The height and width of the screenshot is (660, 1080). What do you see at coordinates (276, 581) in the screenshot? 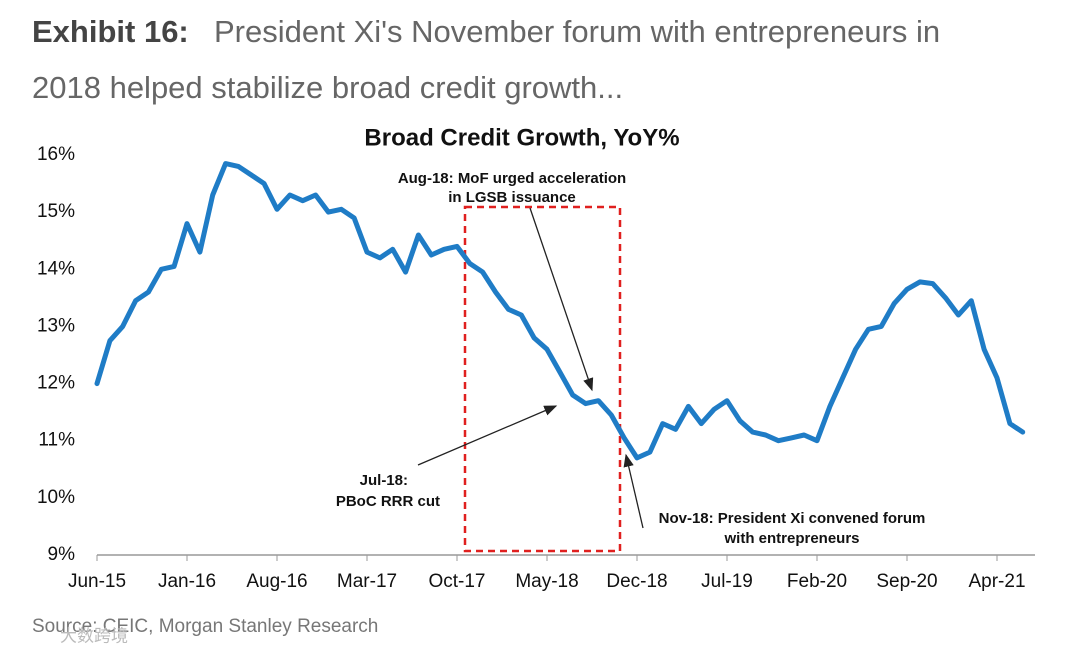
I see `x-tick-label: Aug-16` at bounding box center [276, 581].